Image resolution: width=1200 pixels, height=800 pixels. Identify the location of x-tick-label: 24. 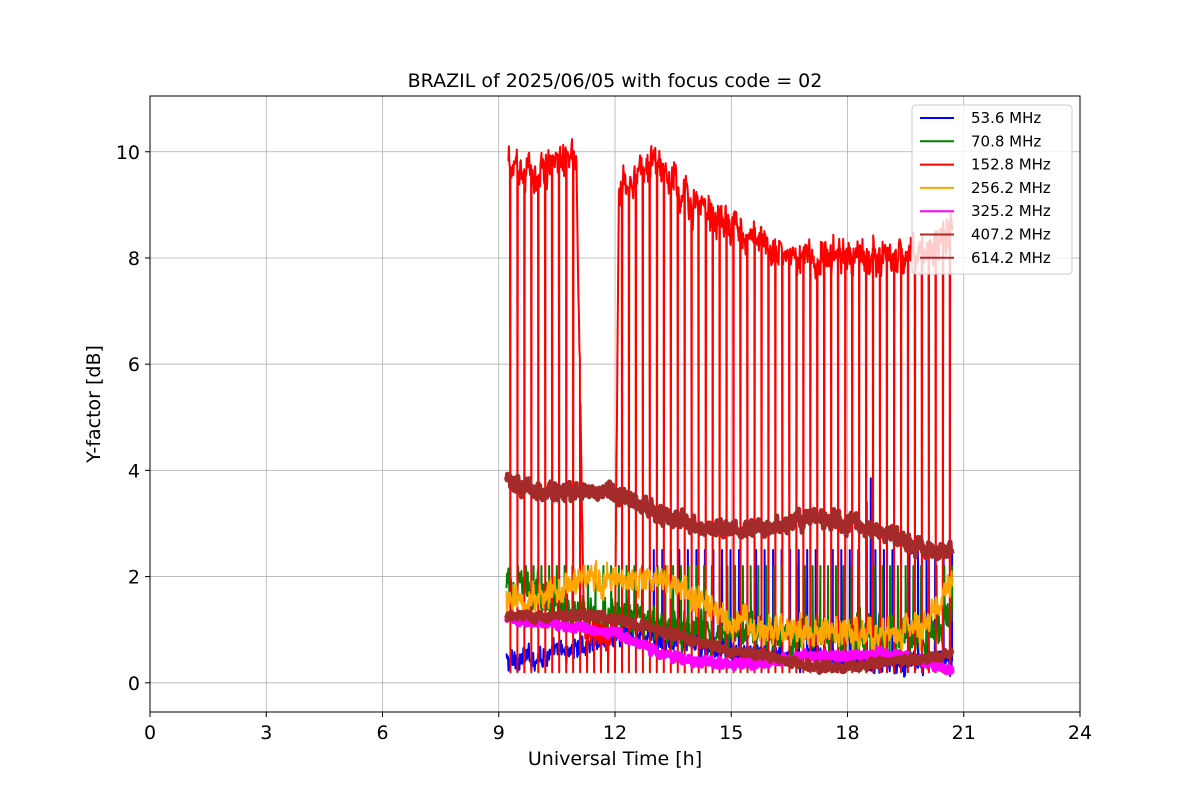
(1080, 733).